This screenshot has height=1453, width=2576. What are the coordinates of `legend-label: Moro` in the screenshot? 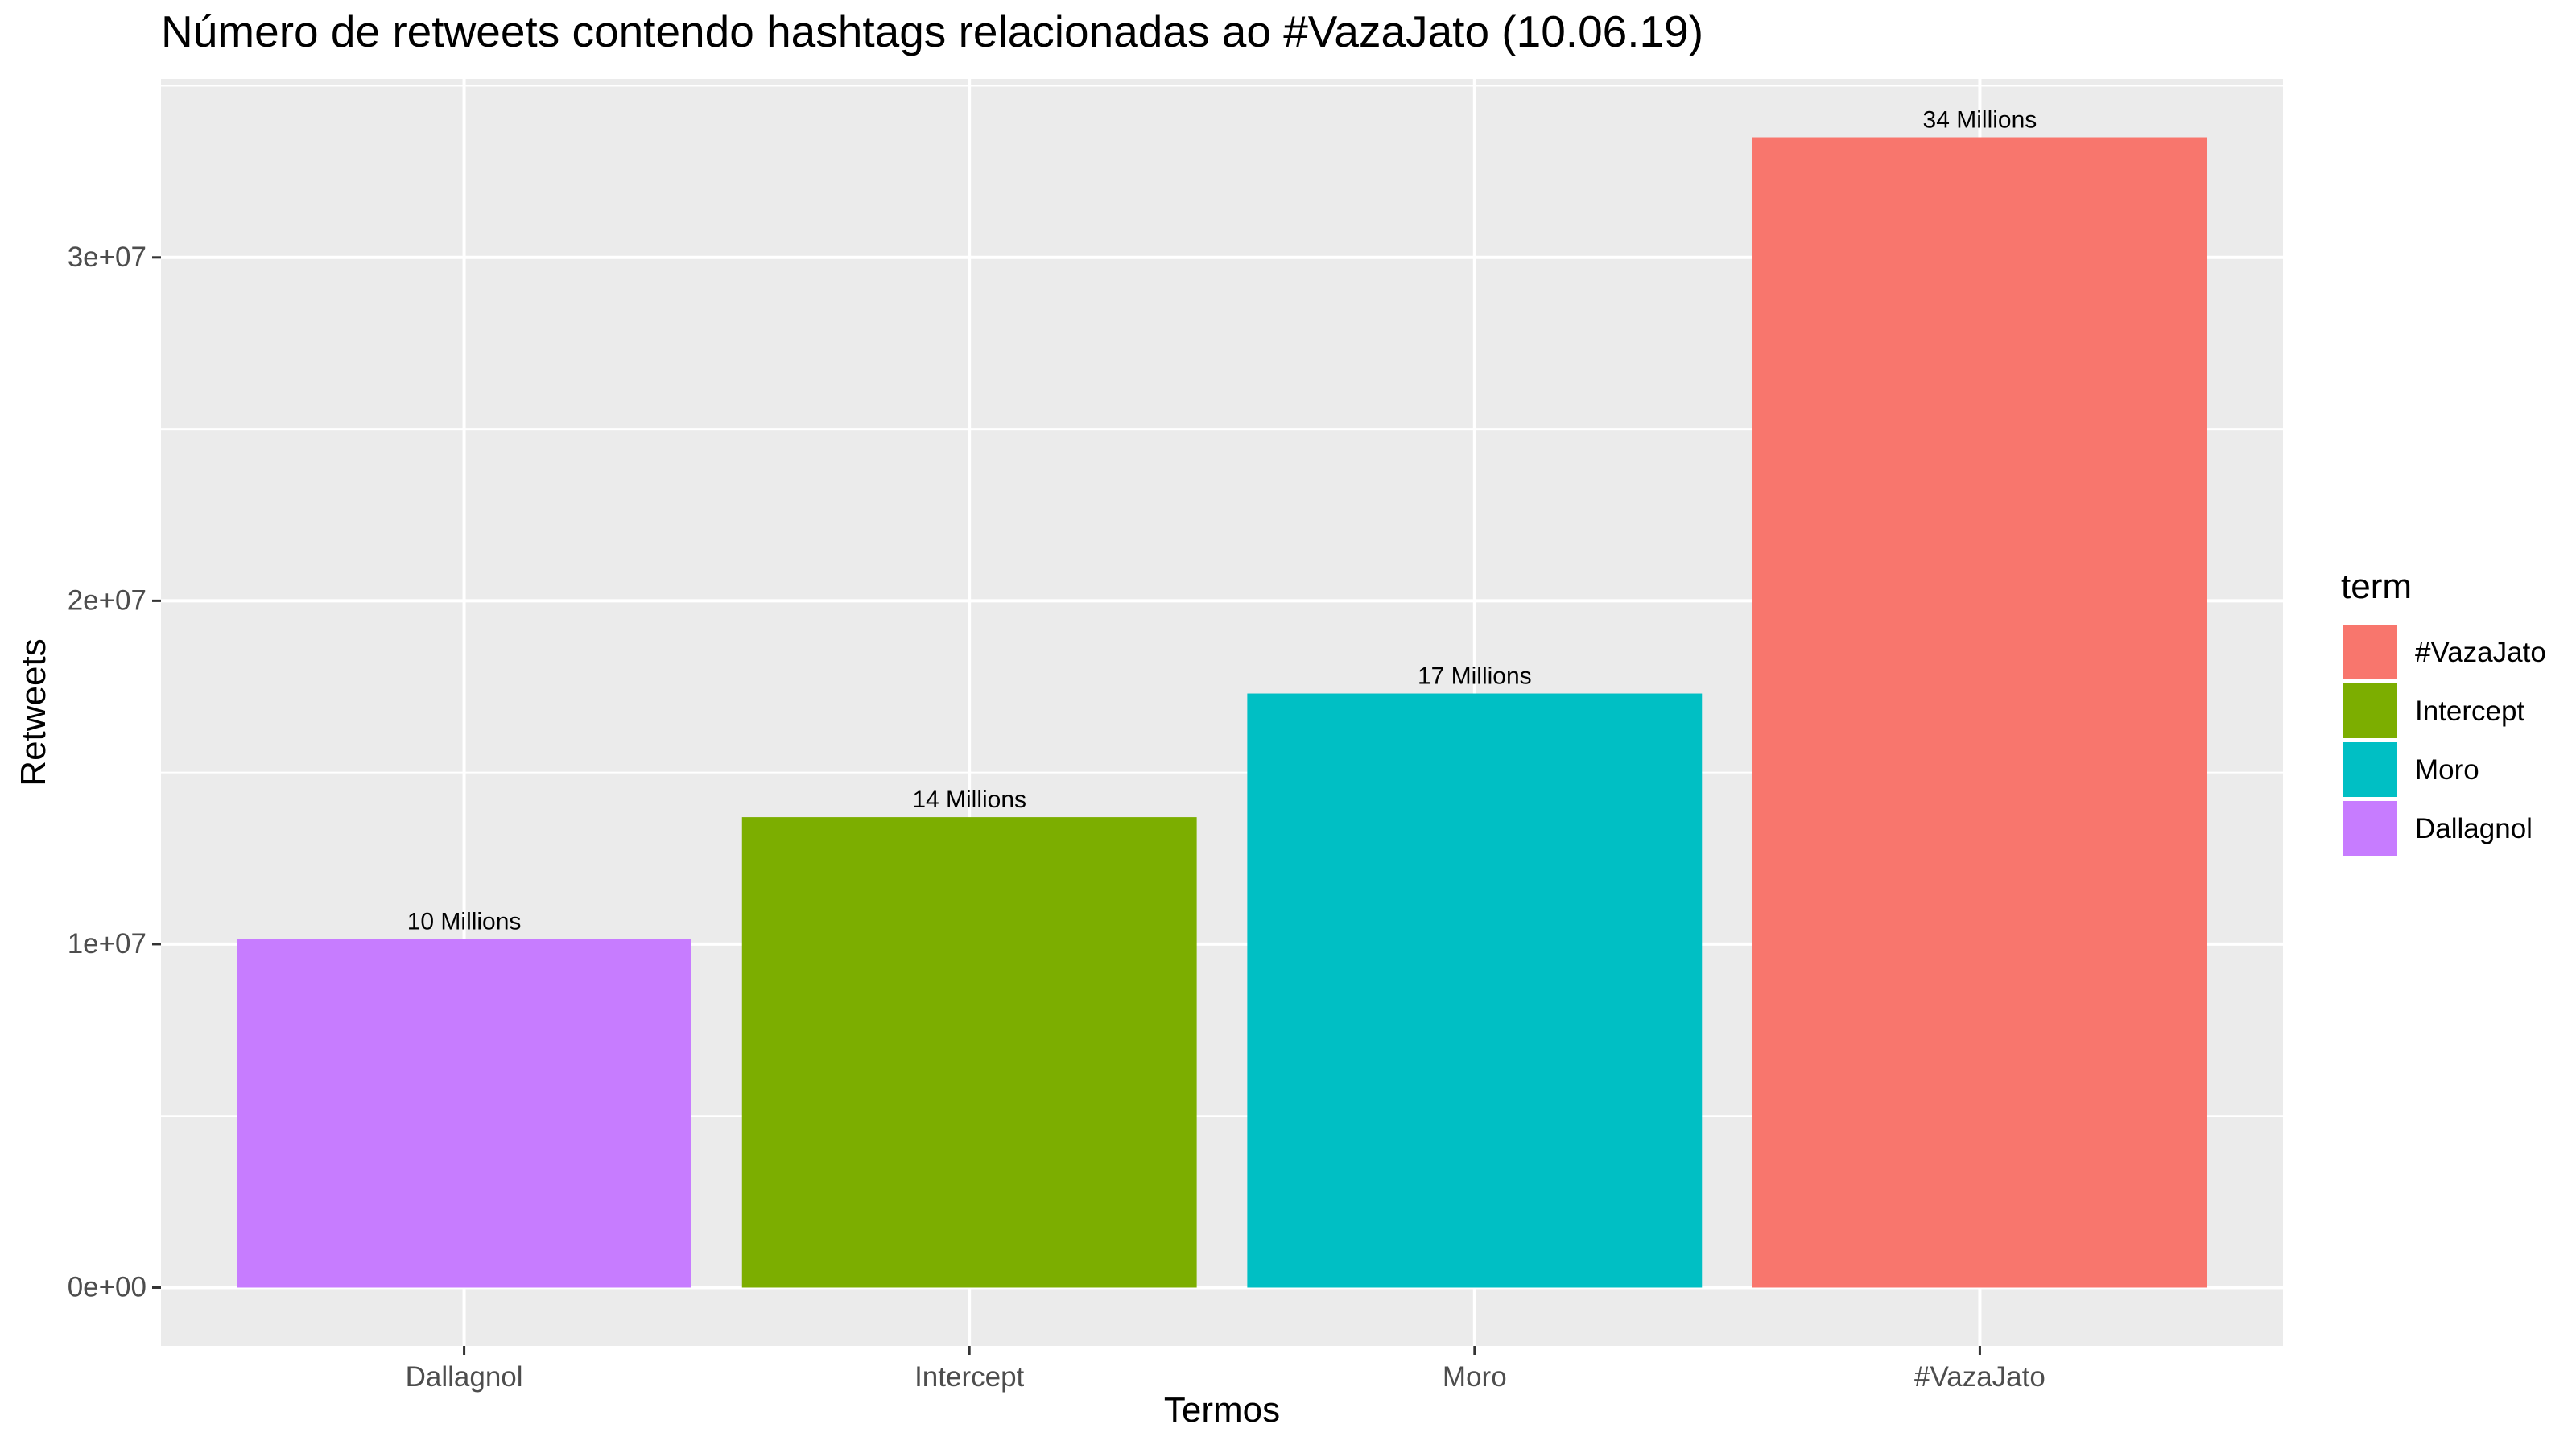 It's located at (2447, 770).